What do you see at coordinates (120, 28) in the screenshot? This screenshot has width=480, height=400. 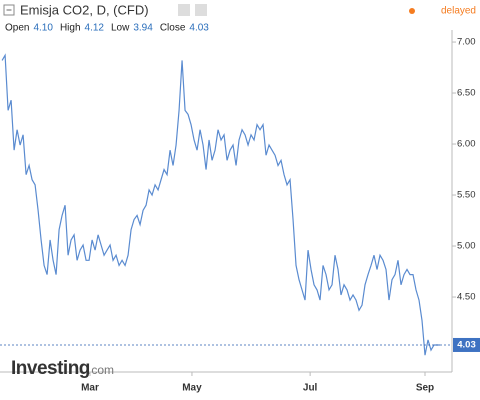 I see `ohlc-label: Low` at bounding box center [120, 28].